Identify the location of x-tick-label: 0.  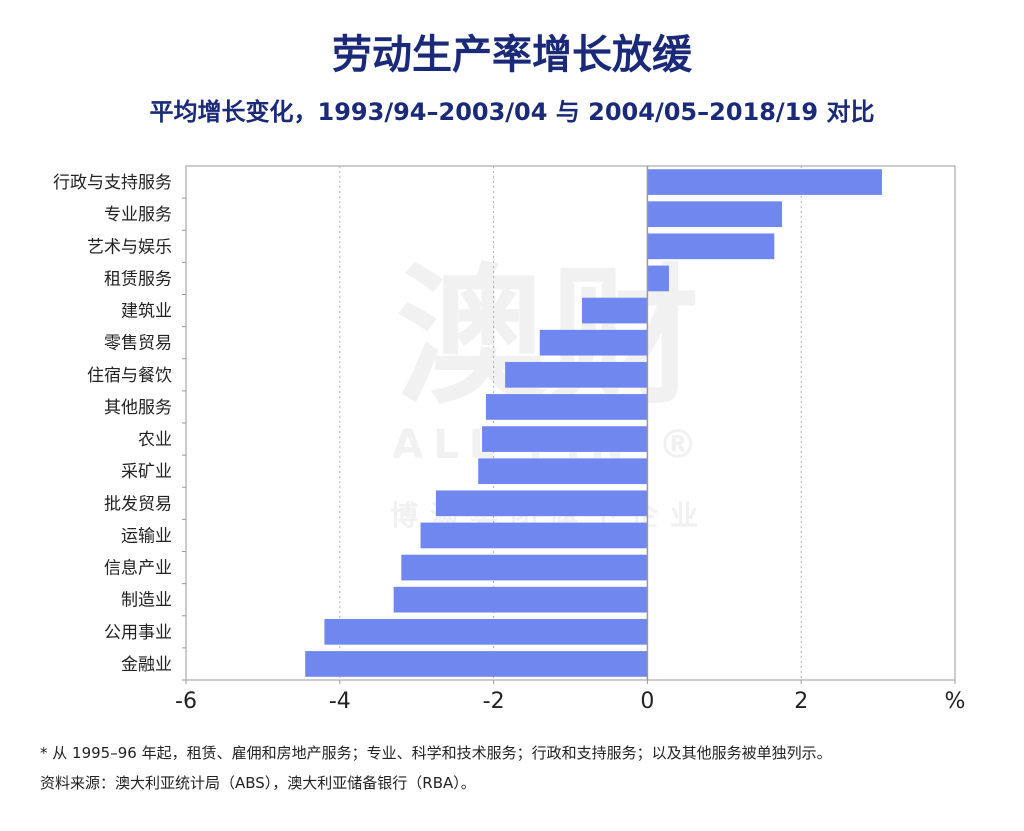
(647, 701).